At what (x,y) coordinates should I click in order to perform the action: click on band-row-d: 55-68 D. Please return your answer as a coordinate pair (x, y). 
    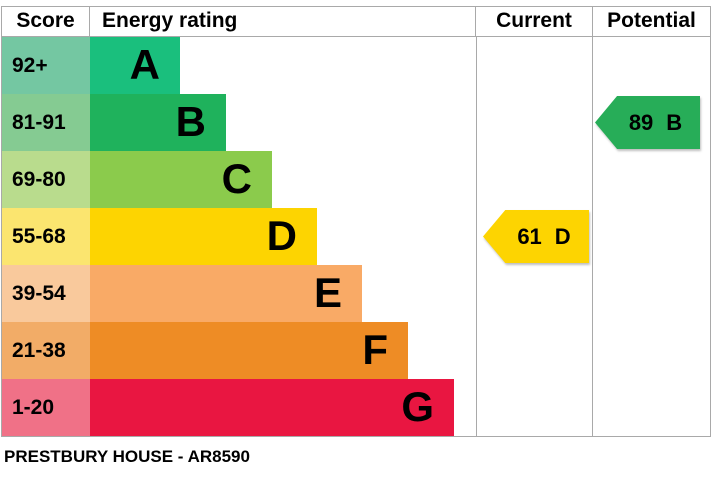
    Looking at the image, I should click on (239, 236).